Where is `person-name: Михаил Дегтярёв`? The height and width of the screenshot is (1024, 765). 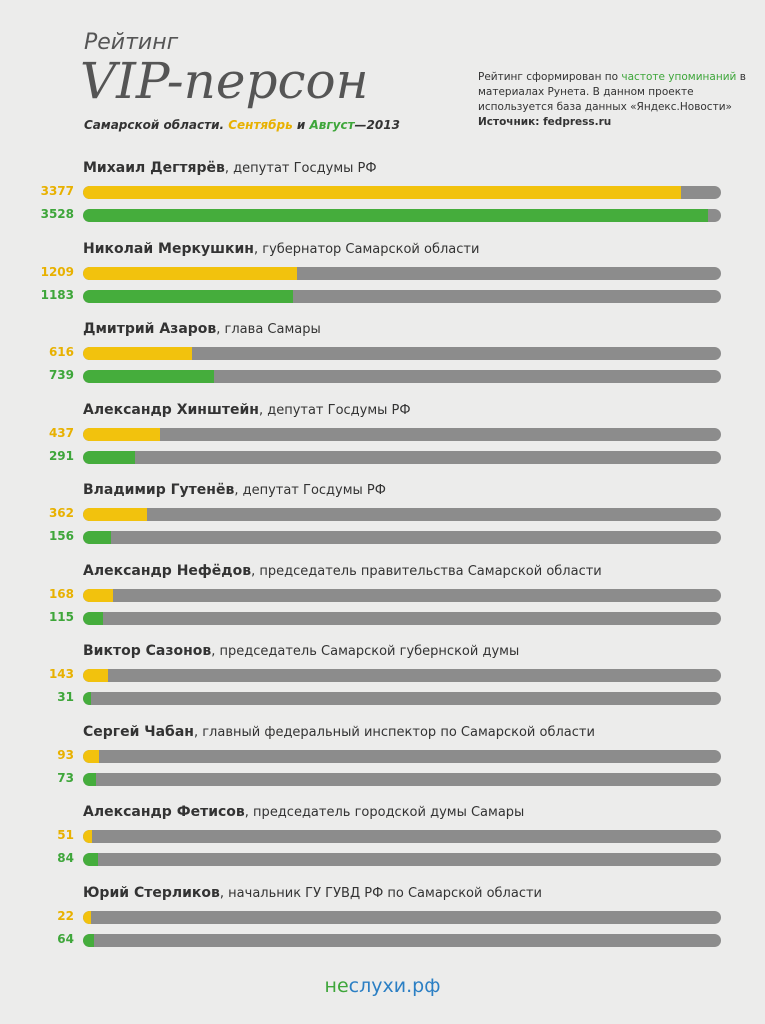
person-name: Михаил Дегтярёв is located at coordinates (154, 168).